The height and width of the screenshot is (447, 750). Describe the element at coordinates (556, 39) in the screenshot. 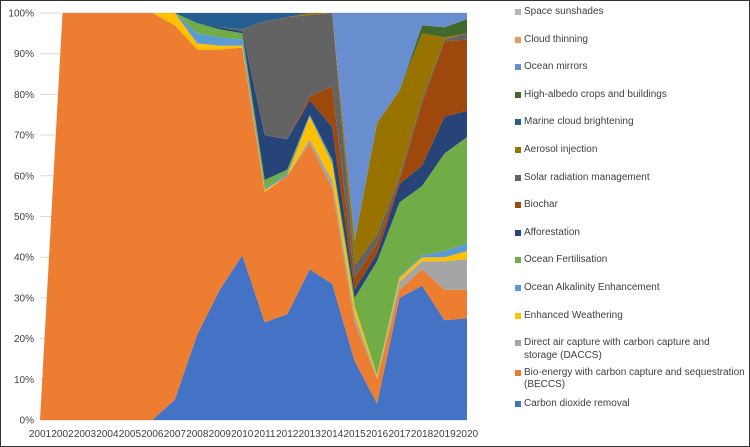

I see `legend-label: Cloud thinning` at that location.